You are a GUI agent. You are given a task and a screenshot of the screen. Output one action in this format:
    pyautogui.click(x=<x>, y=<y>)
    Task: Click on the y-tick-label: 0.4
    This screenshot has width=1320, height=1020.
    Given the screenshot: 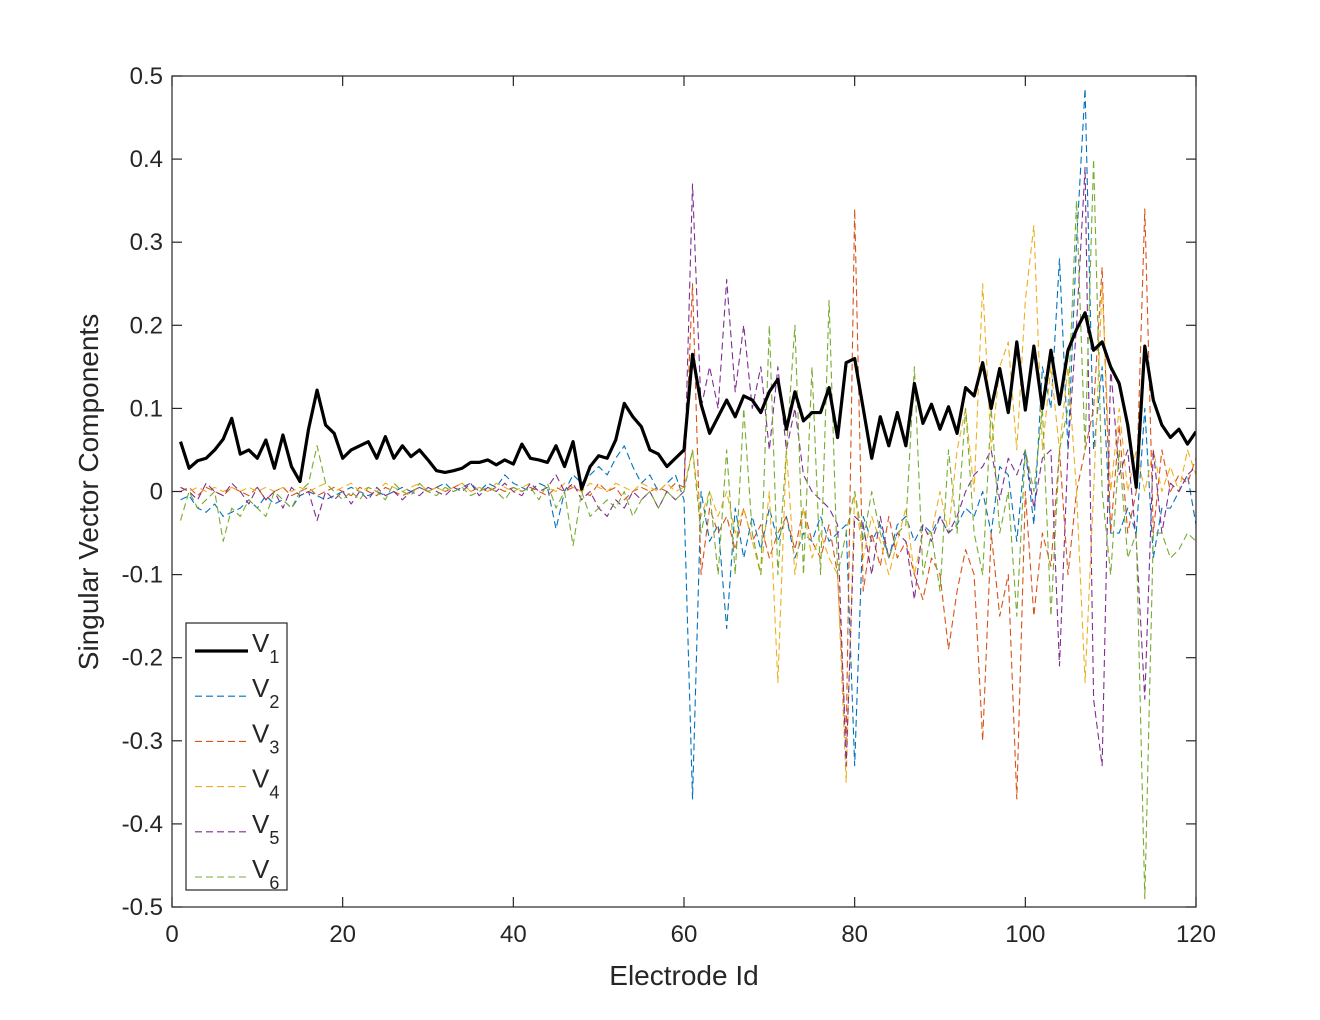 What is the action you would take?
    pyautogui.click(x=146, y=159)
    